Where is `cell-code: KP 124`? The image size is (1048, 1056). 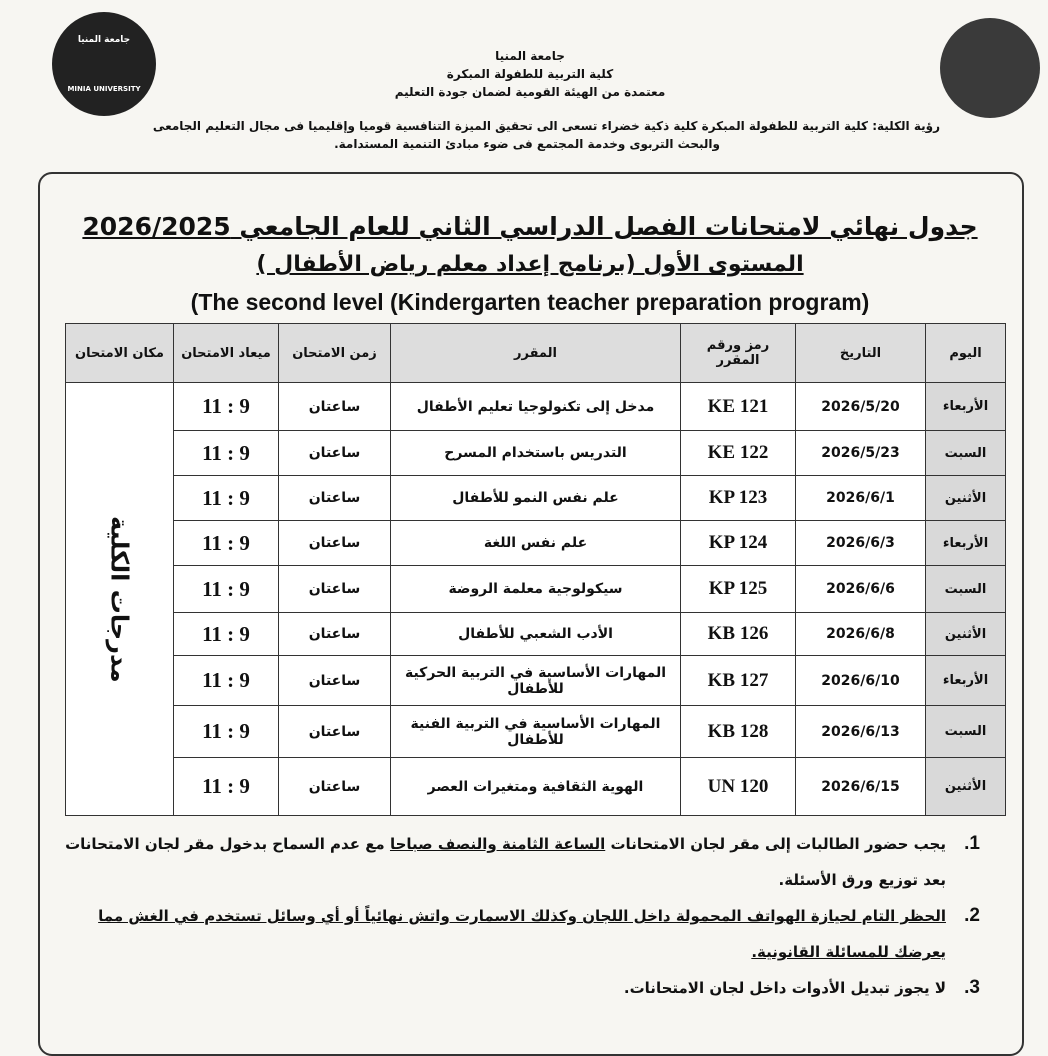
cell-code: KP 124 is located at coordinates (738, 543).